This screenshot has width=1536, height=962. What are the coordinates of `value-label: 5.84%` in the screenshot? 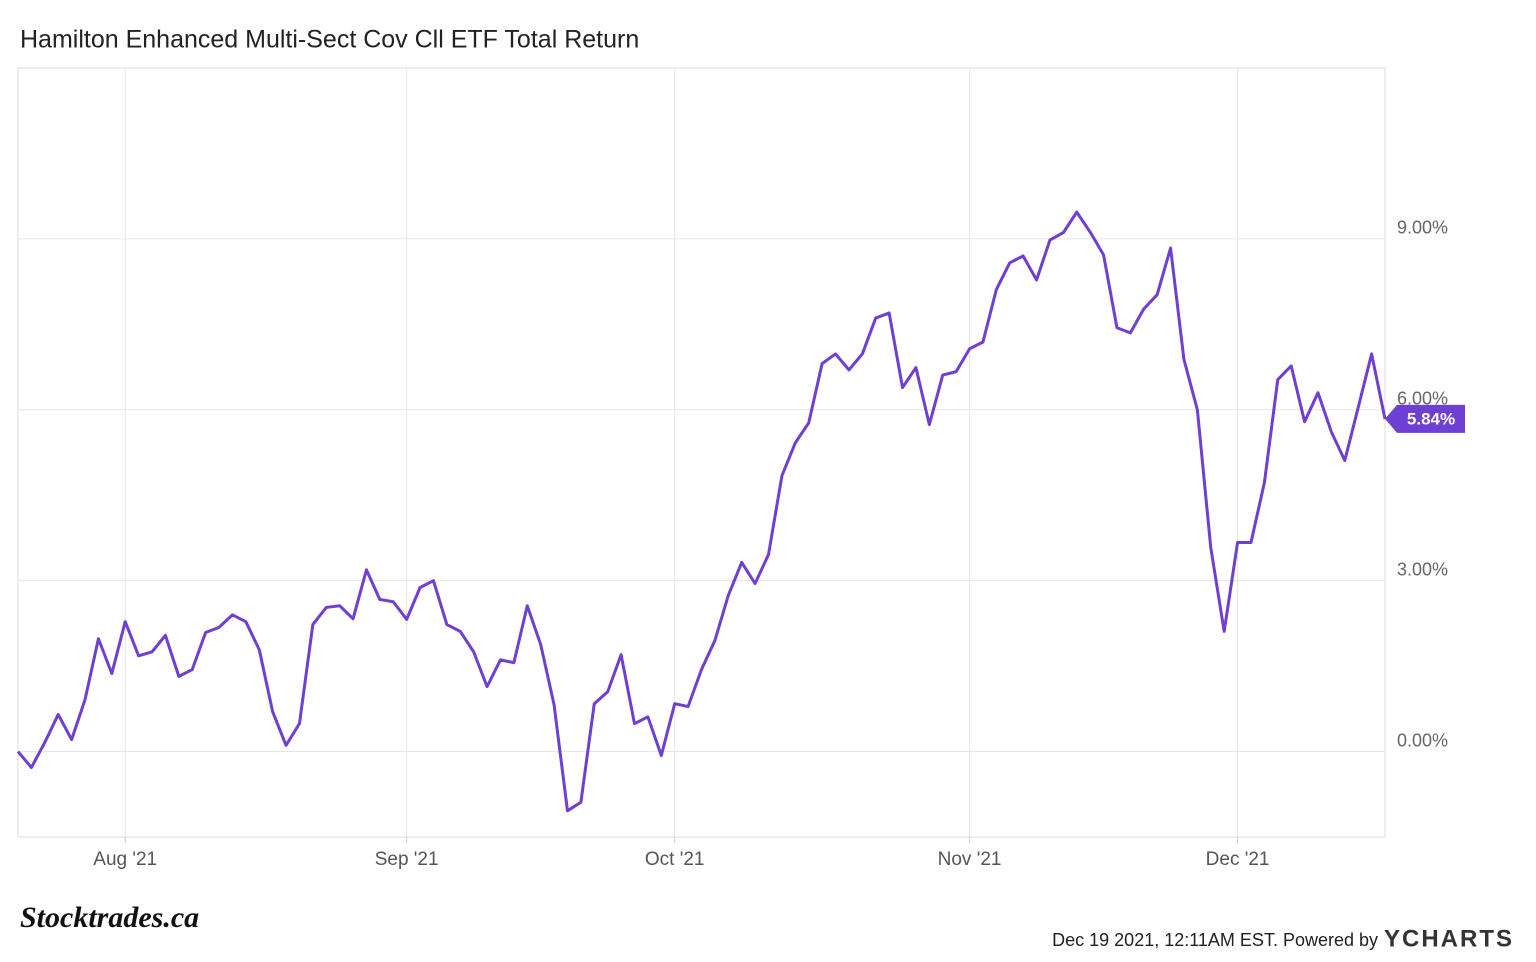 It's located at (1431, 418).